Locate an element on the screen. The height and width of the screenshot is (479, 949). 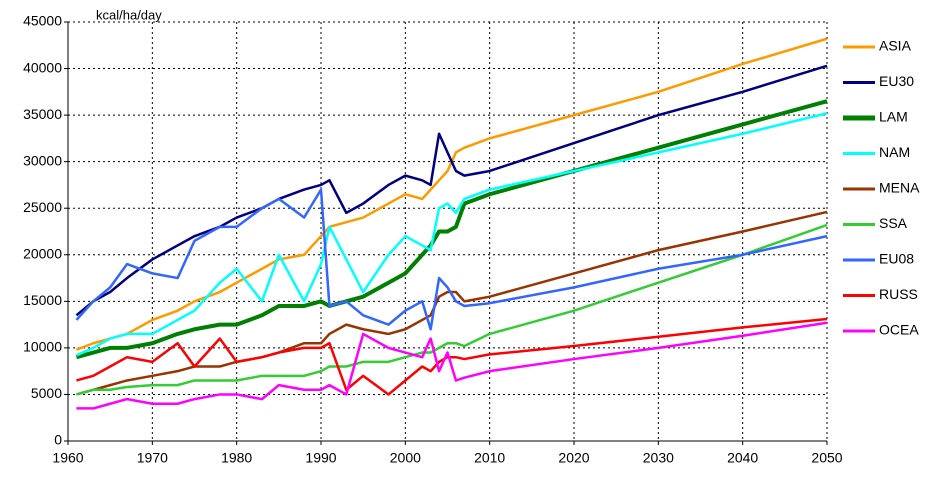
legend-label: EU30 is located at coordinates (896, 81).